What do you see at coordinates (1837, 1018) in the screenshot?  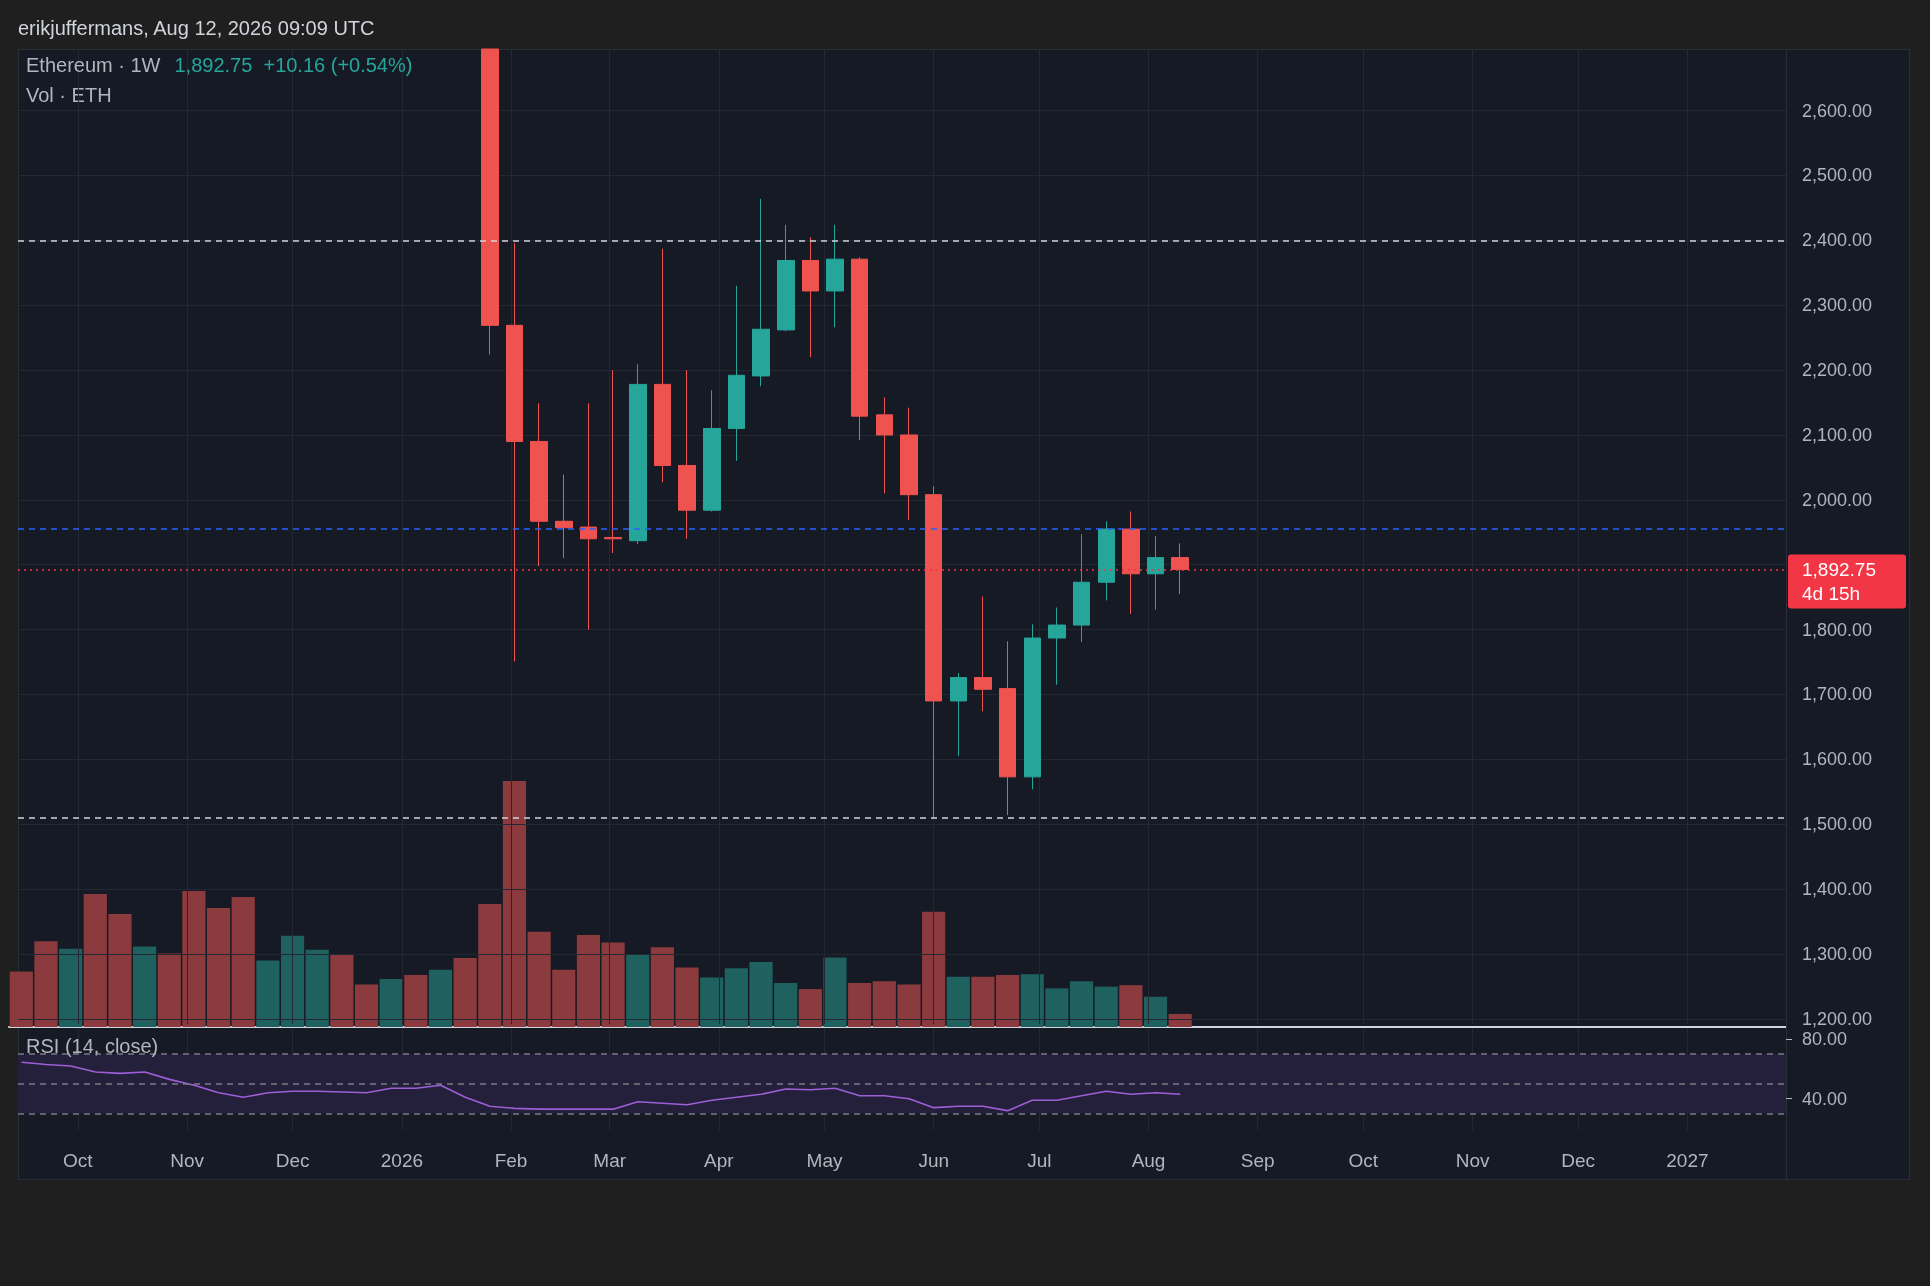 I see `y-tick-label: 1,200.00` at bounding box center [1837, 1018].